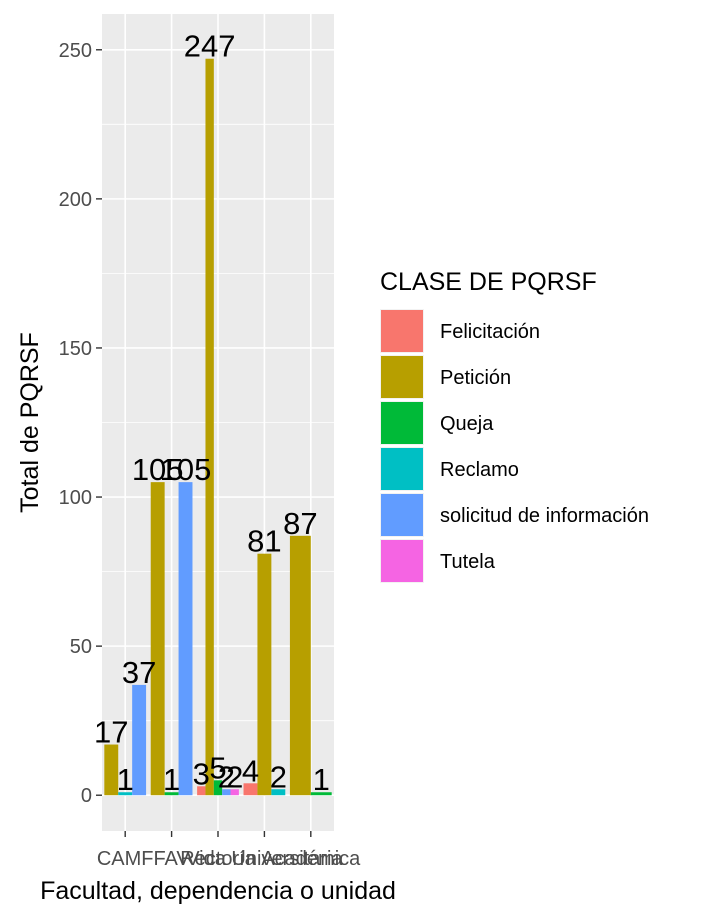 This screenshot has height=921, width=720. Describe the element at coordinates (210, 46) in the screenshot. I see `data-label: 247` at that location.